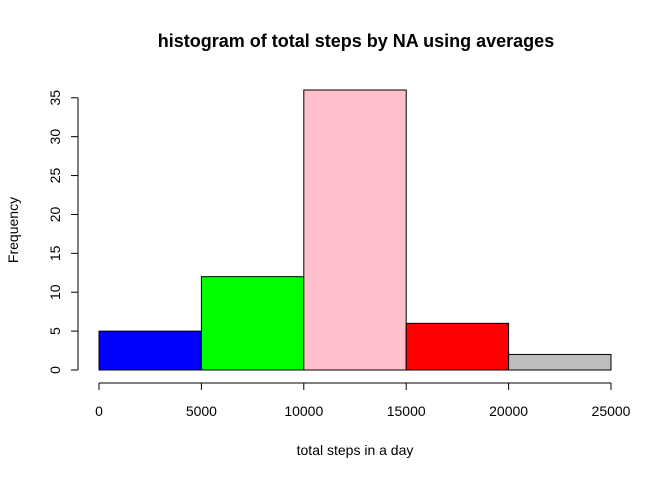 The image size is (672, 480). I want to click on y-tick-label: 15, so click(55, 253).